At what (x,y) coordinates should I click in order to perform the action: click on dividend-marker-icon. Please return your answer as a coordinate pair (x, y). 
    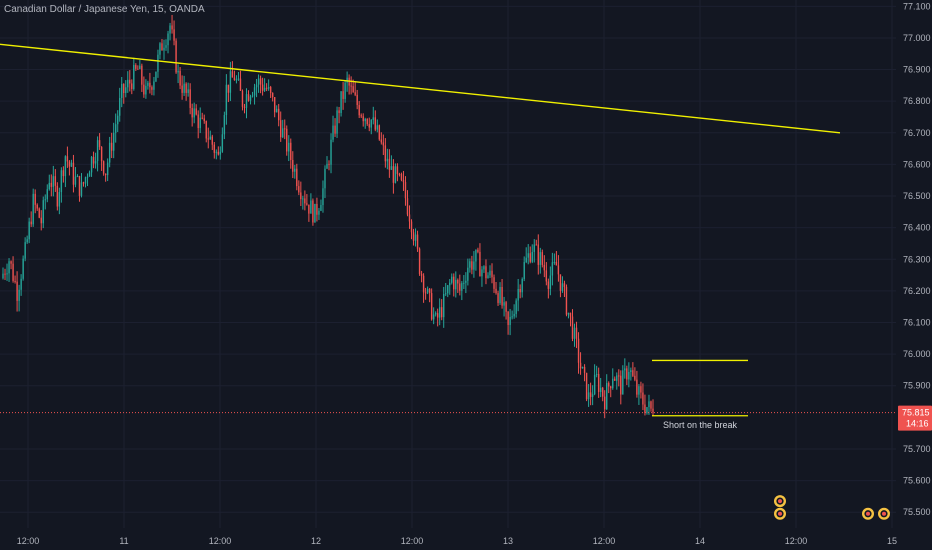
    Looking at the image, I should click on (868, 513).